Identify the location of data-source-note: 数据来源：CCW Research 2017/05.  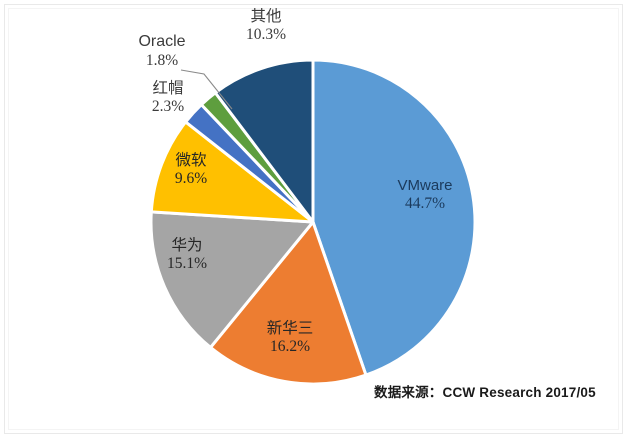
(485, 392).